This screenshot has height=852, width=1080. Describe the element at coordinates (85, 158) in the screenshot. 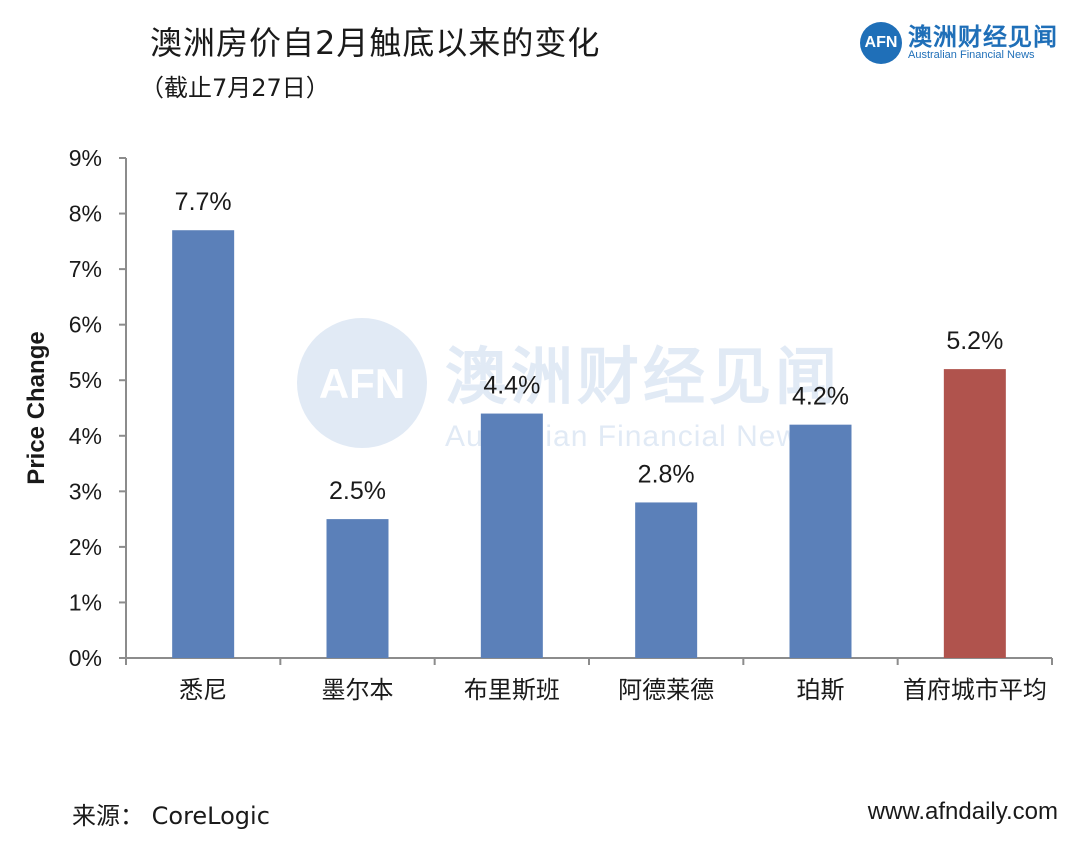

I see `y-tick-label: 9%` at that location.